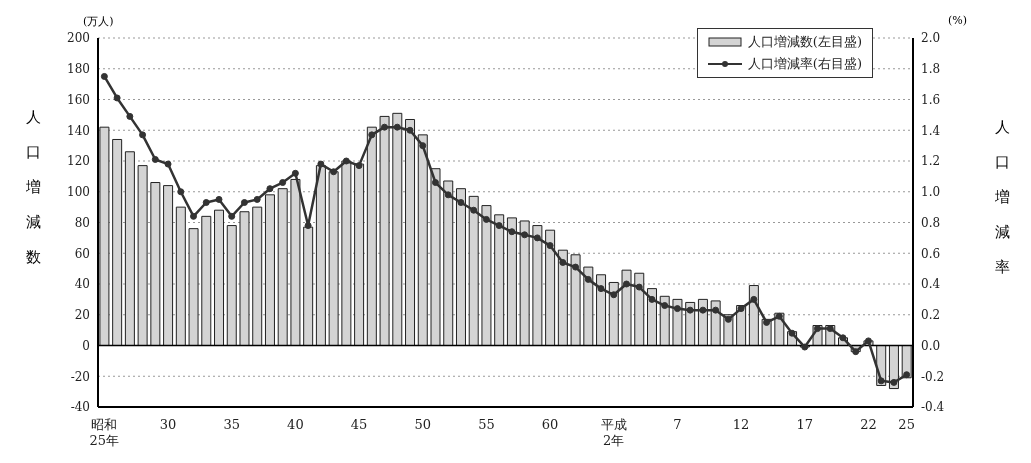  Describe the element at coordinates (804, 42) in the screenshot. I see `legend-label: 人口増減数(左目盛)` at that location.